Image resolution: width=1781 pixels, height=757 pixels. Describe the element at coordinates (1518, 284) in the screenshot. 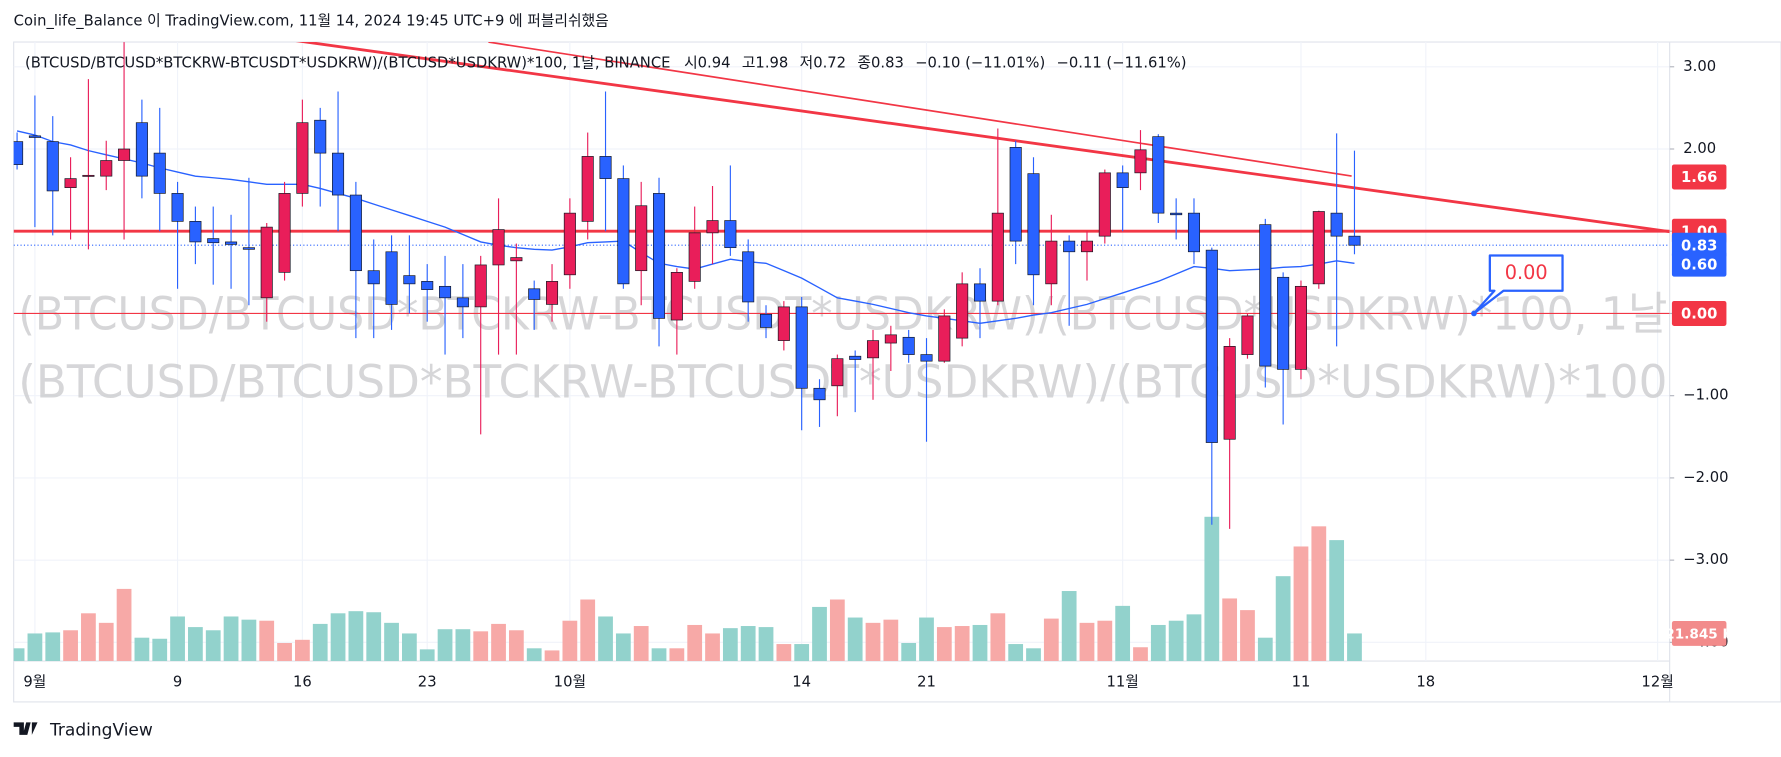

I see `annotation-callout` at that location.